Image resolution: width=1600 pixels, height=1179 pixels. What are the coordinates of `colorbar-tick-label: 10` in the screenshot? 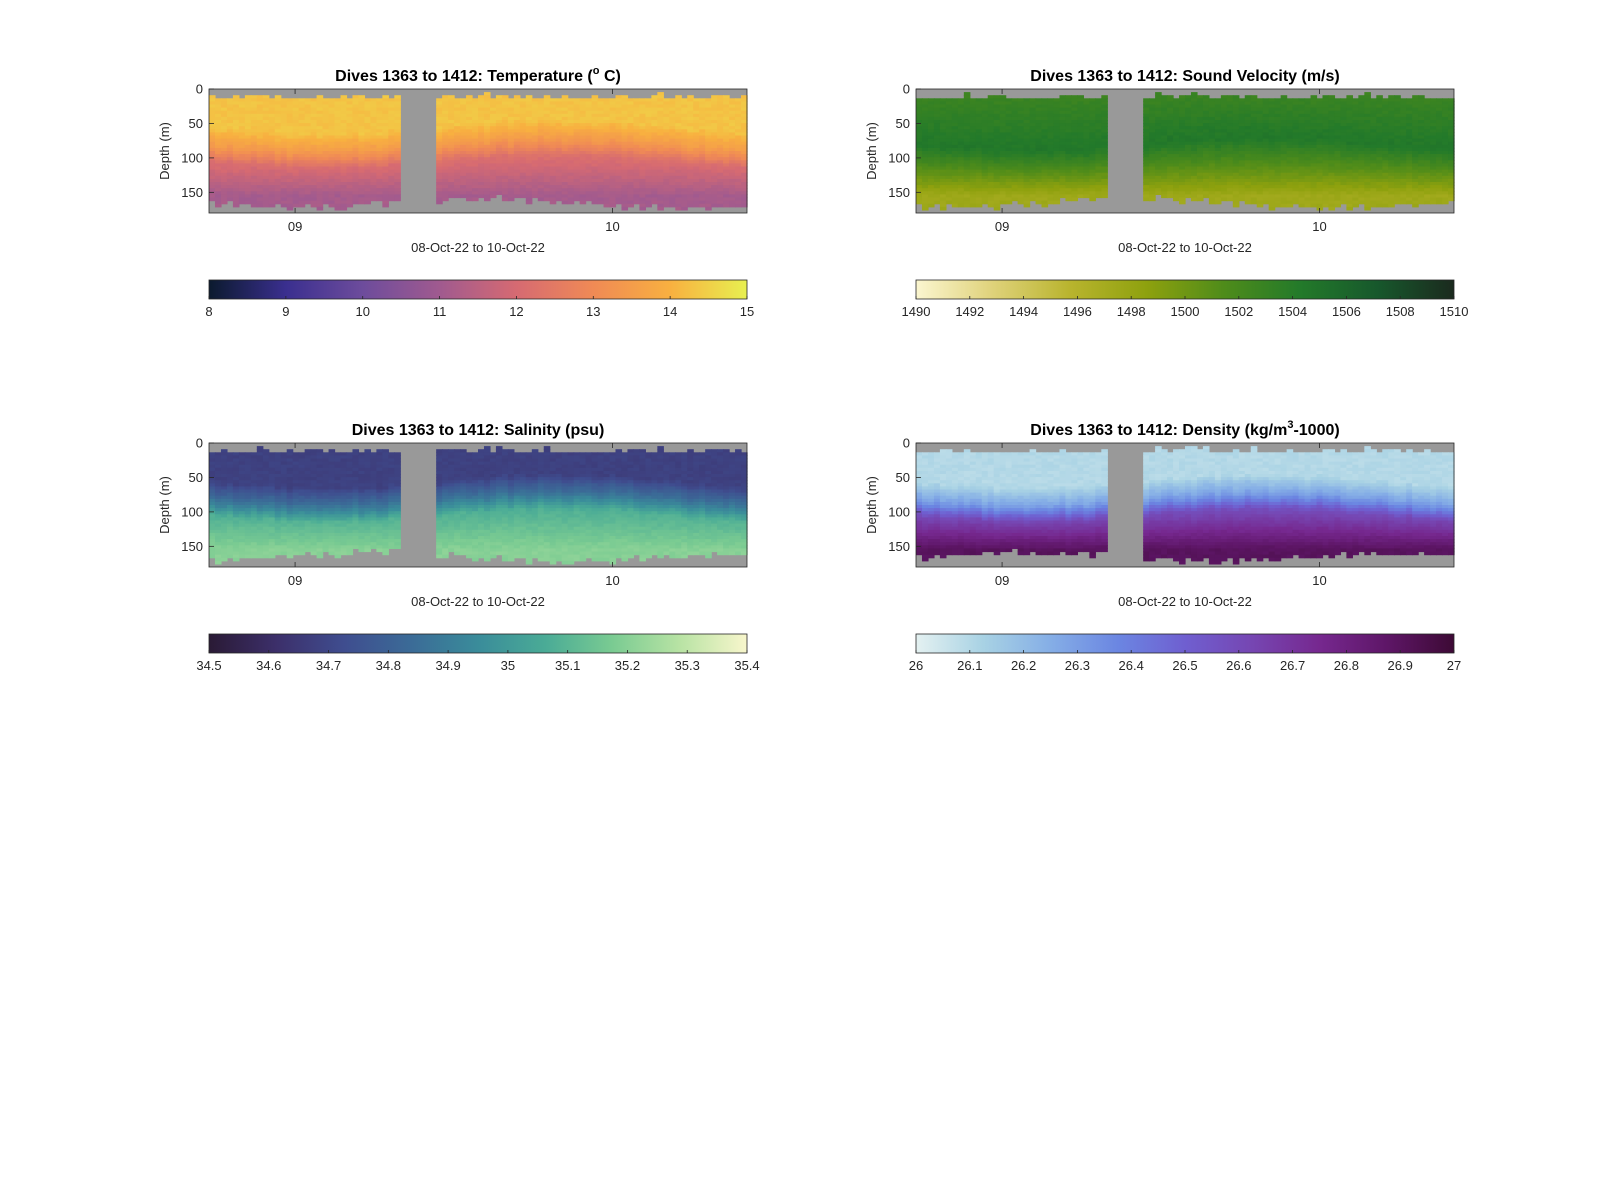 It's located at (362, 311).